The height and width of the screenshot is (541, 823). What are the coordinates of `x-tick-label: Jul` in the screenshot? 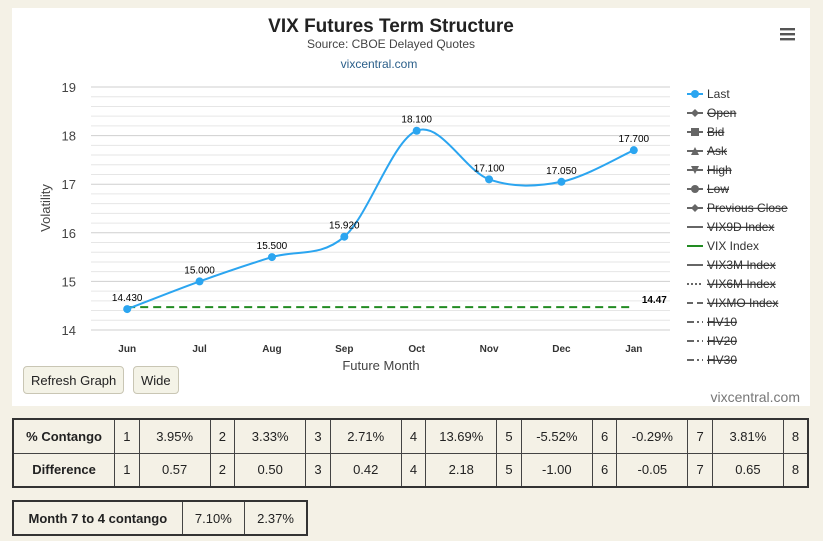 It's located at (199, 349).